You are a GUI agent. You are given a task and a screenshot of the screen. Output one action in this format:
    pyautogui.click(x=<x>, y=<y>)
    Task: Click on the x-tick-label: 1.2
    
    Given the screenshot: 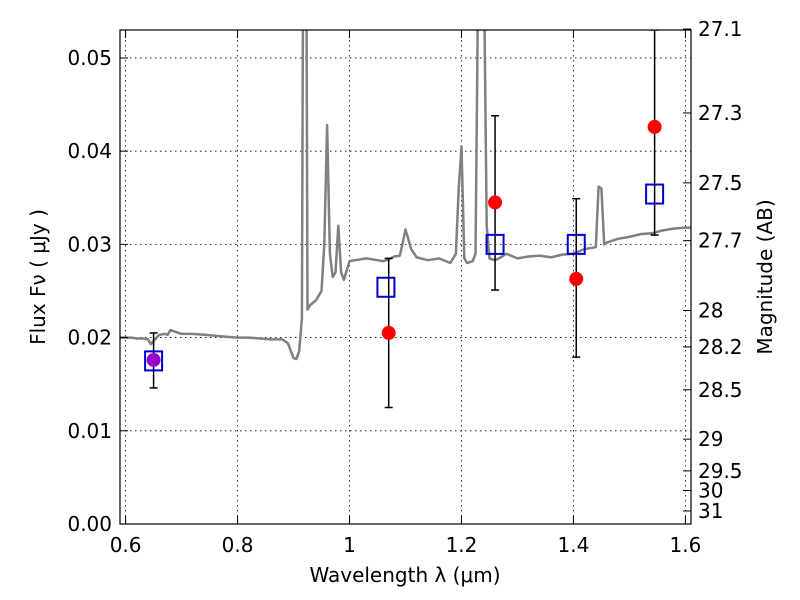 What is the action you would take?
    pyautogui.click(x=462, y=545)
    